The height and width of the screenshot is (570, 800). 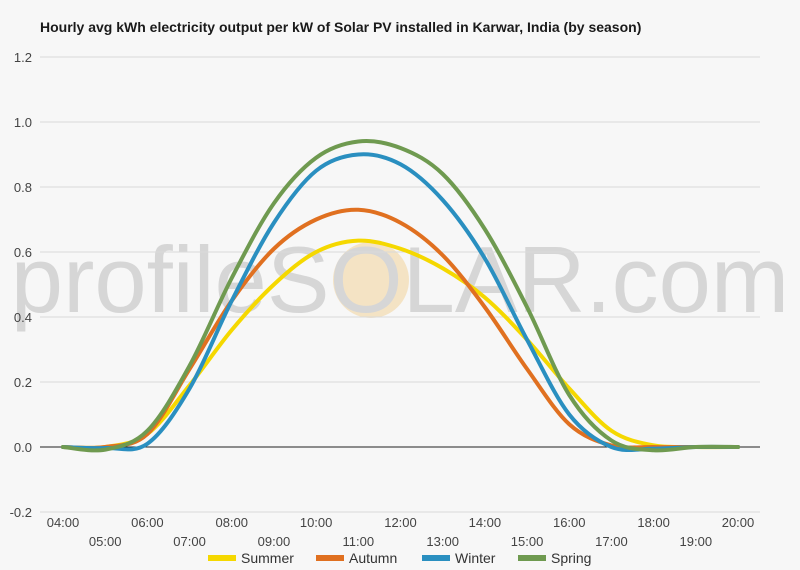 I want to click on legend: Summer Autumn Winter Spring, so click(x=399, y=558).